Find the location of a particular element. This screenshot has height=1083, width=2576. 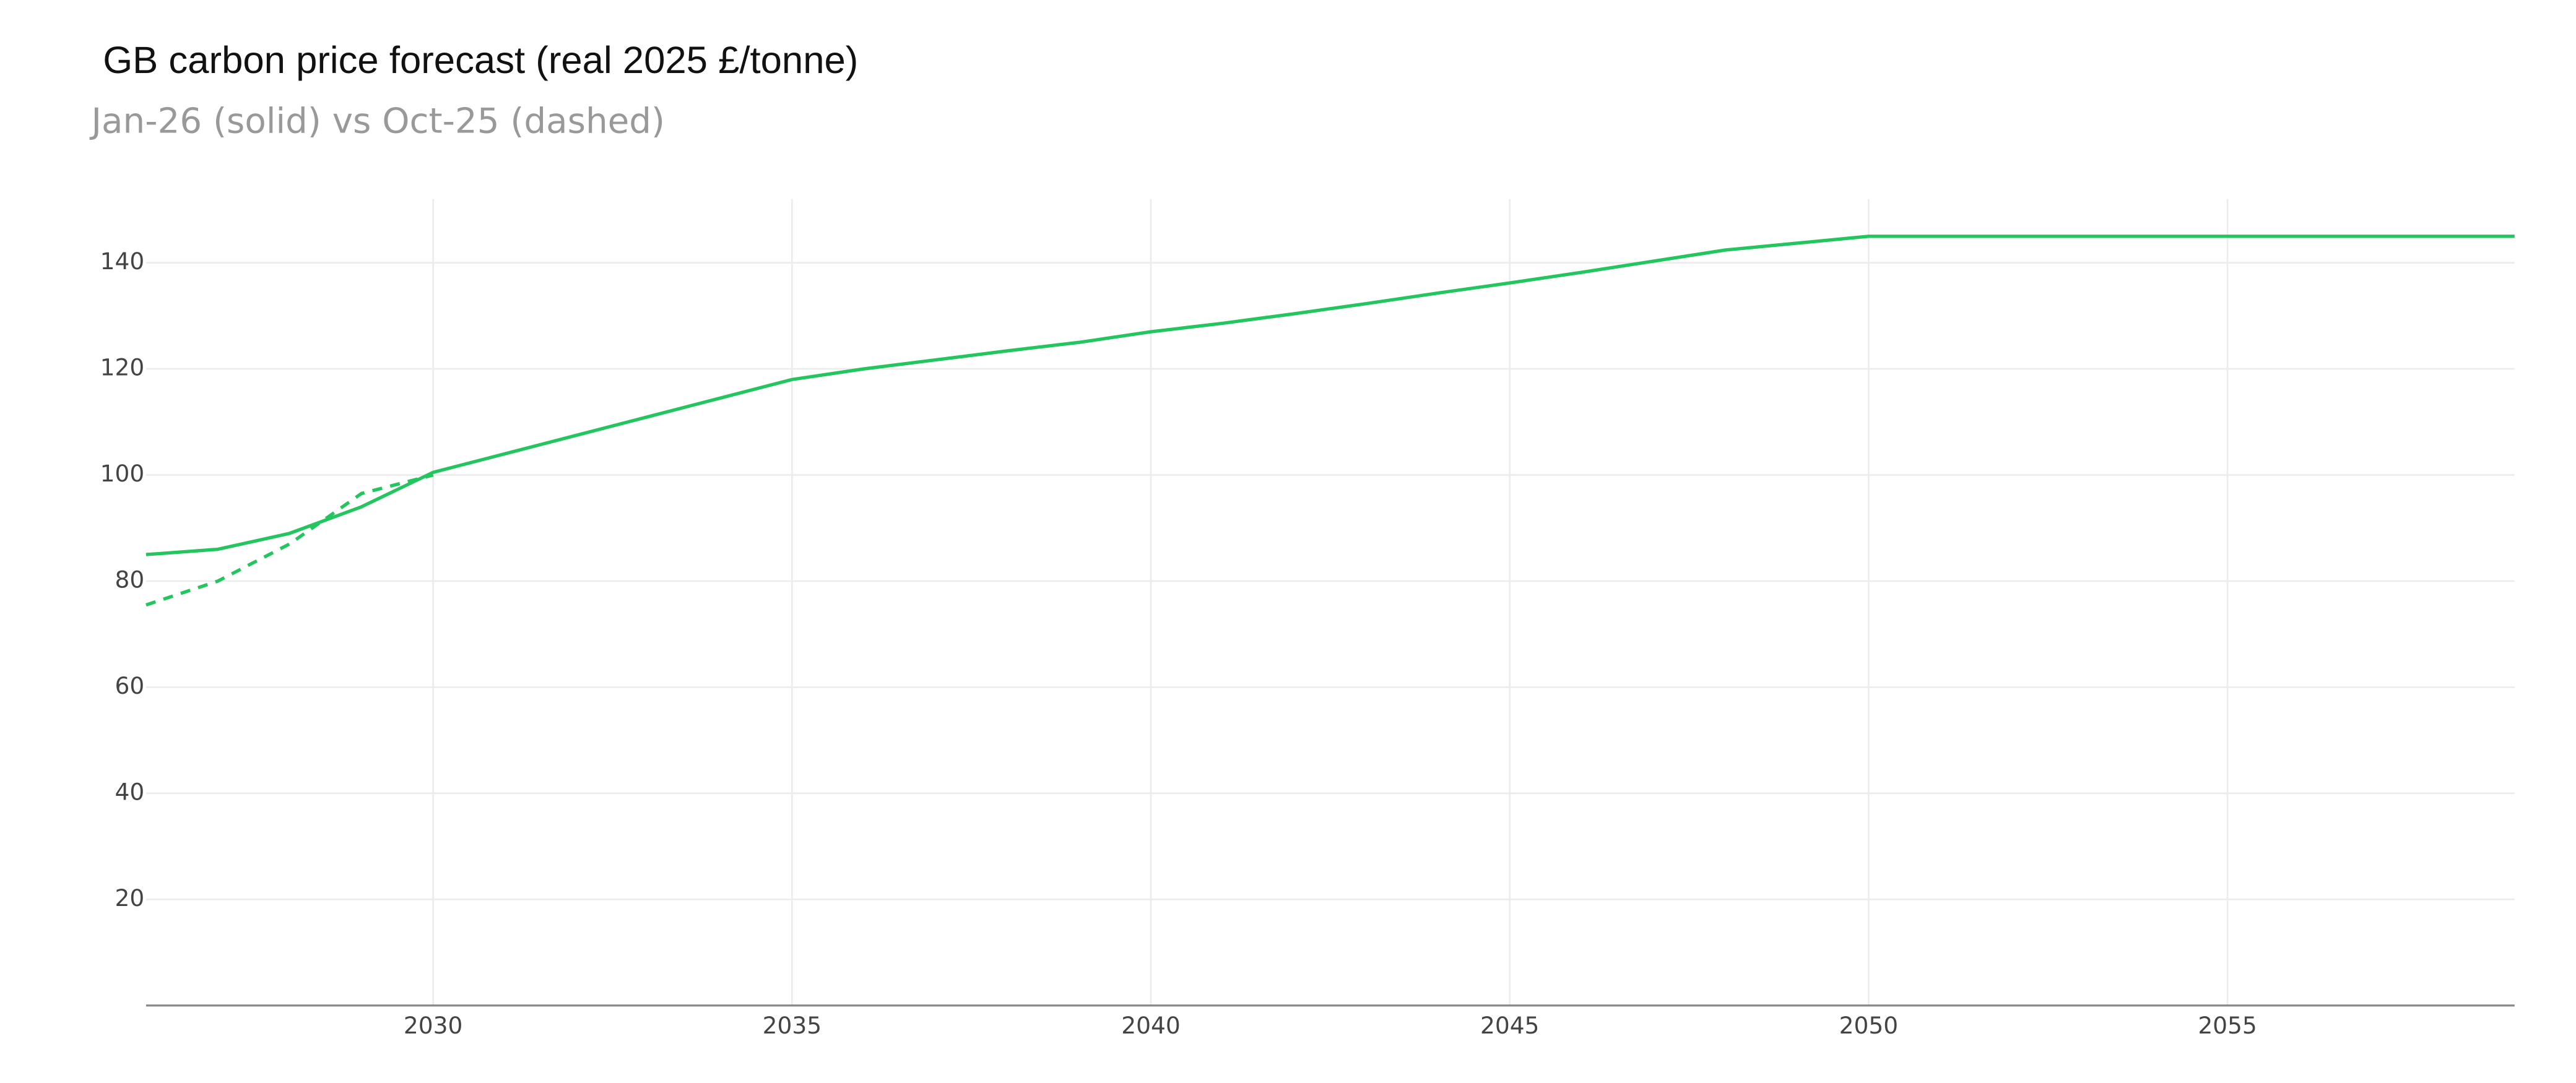

y-tick-label: 20 is located at coordinates (130, 898).